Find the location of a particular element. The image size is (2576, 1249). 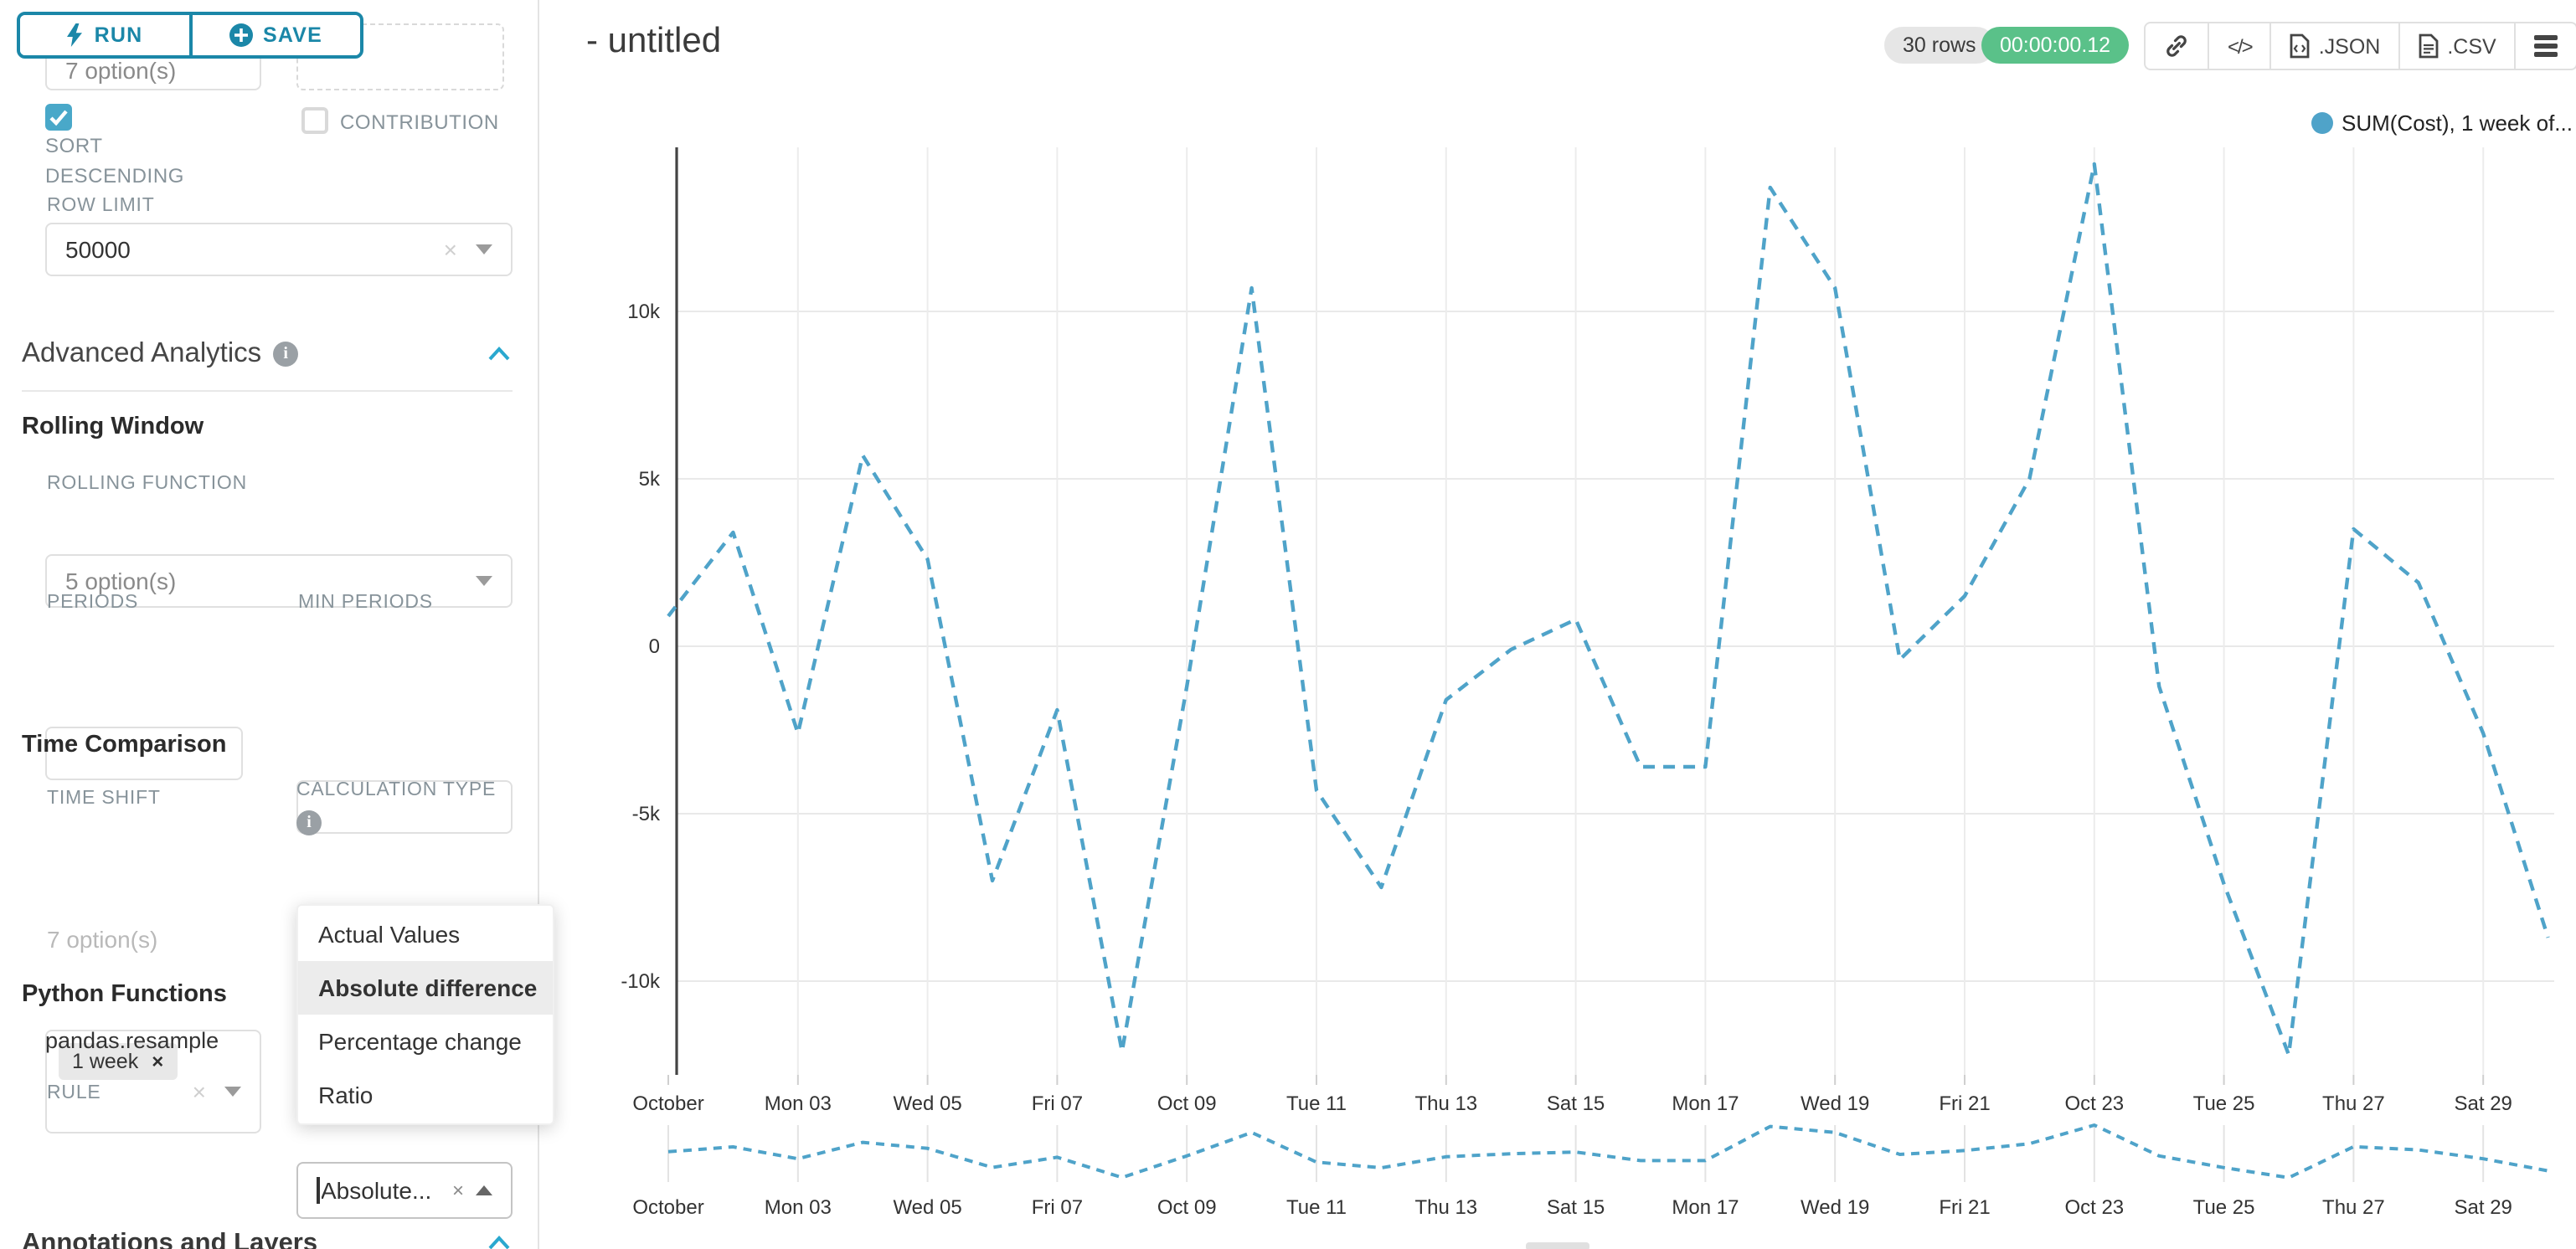

timer-badge: 00:00:00.12 is located at coordinates (2055, 45).